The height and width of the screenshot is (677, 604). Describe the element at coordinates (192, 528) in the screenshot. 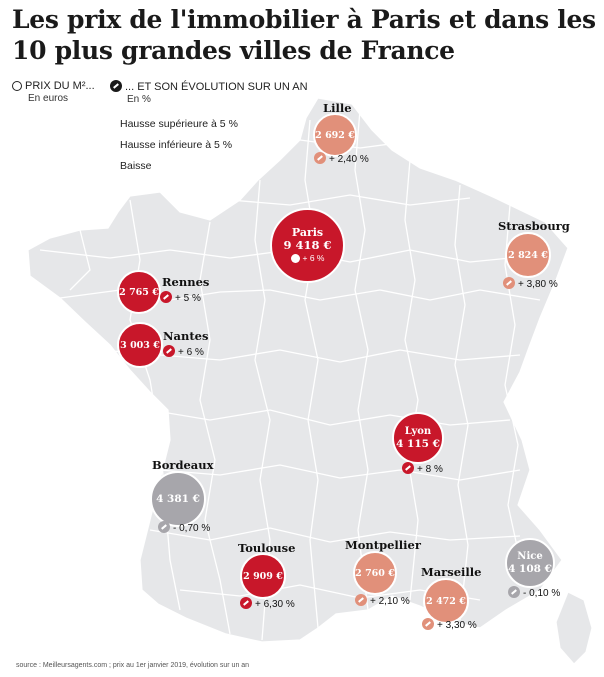

I see `city-evolution-value: - 0,70 %` at that location.